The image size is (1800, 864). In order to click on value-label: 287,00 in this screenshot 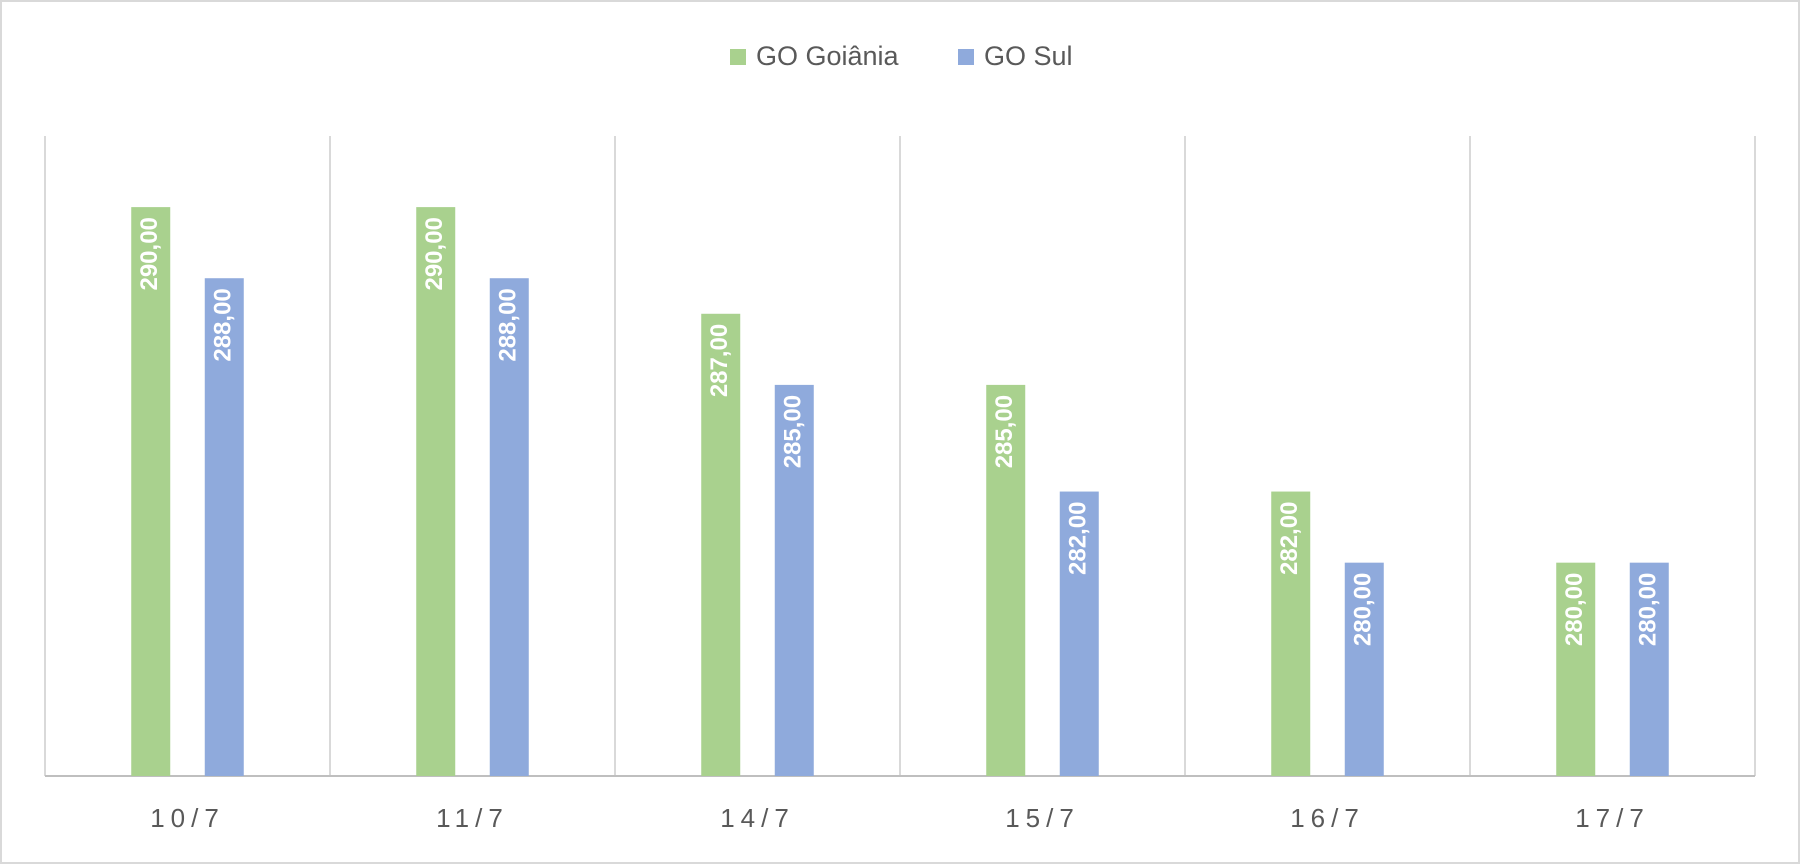, I will do `click(719, 360)`.